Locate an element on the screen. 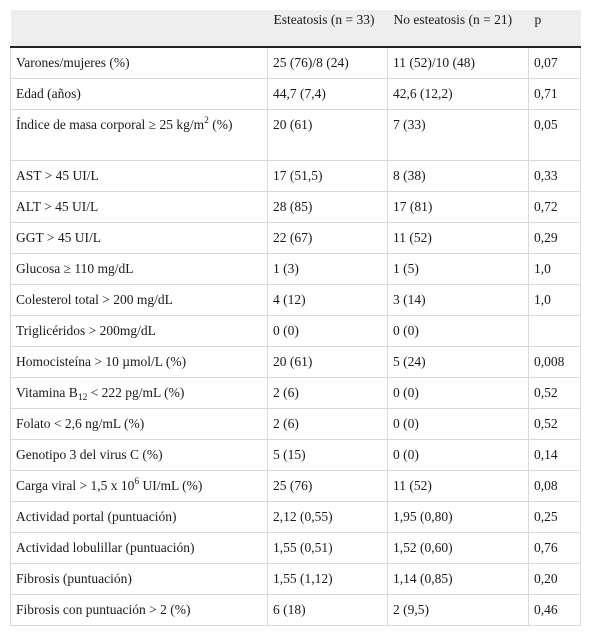  table-row: Glucosa ≥ 110 mg/dL 1 (3) 1 (5) 1,0 is located at coordinates (295, 268).